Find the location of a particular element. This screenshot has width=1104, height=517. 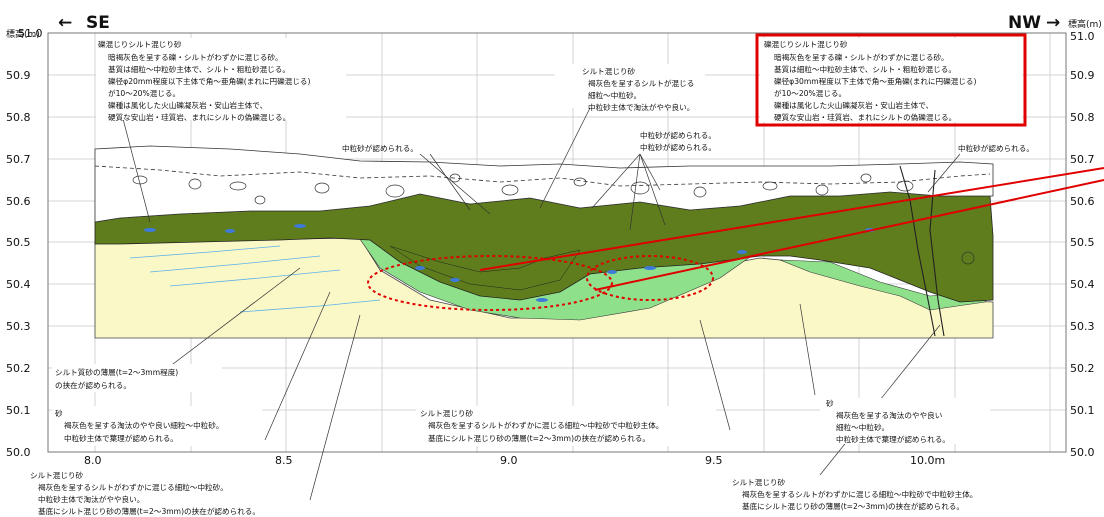

y-tick-left: 51.0 is located at coordinates (30, 33).